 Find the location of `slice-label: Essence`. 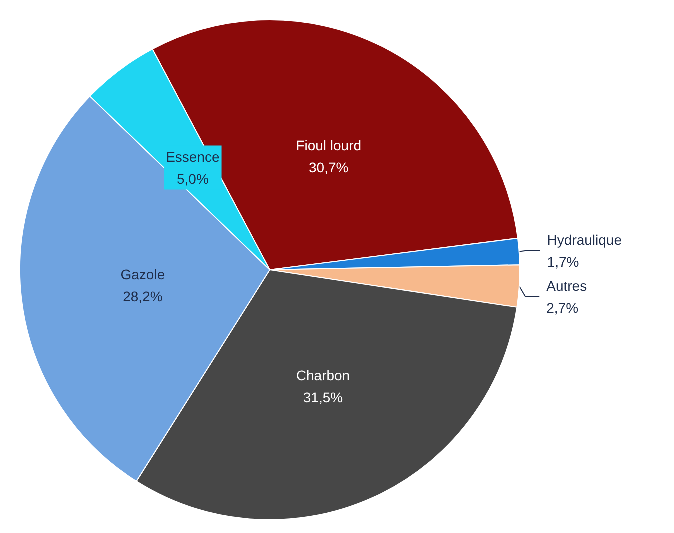

slice-label: Essence is located at coordinates (193, 156).